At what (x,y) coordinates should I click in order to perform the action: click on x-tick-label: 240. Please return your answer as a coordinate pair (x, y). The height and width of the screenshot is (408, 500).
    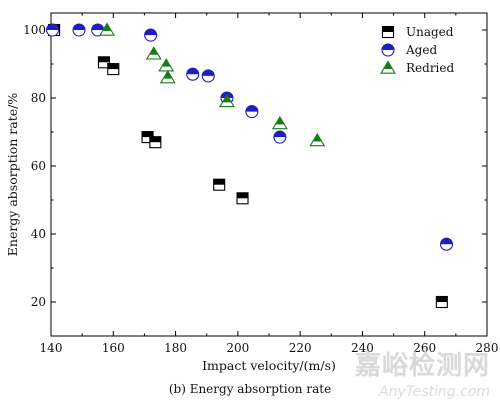
    Looking at the image, I should click on (362, 348).